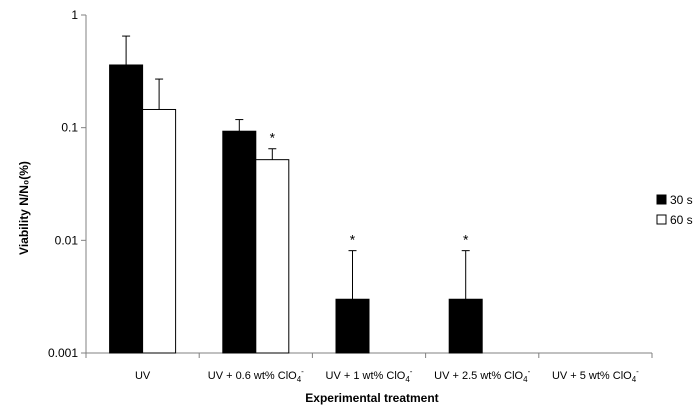 This screenshot has height=410, width=695. I want to click on y-tick-label: 1, so click(74, 15).